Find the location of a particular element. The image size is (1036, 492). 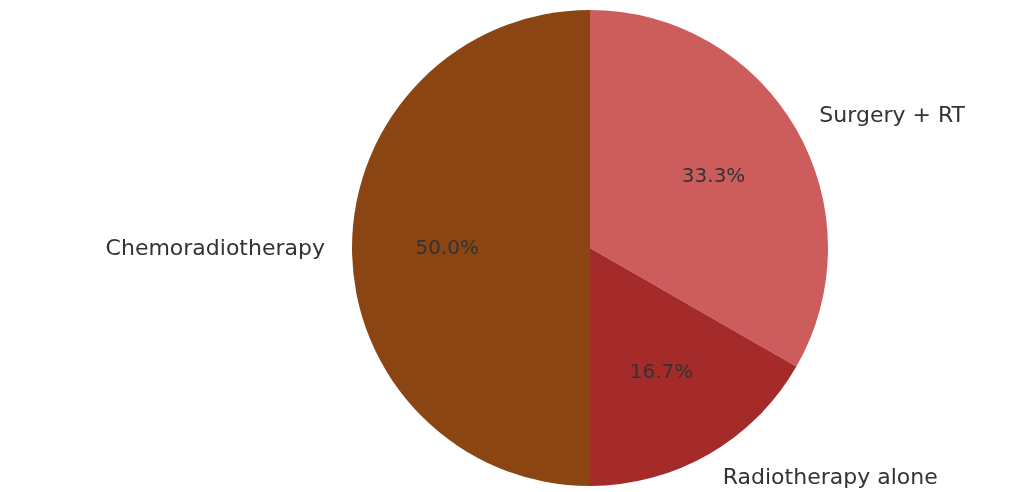

data-label: 33.3% is located at coordinates (713, 175).